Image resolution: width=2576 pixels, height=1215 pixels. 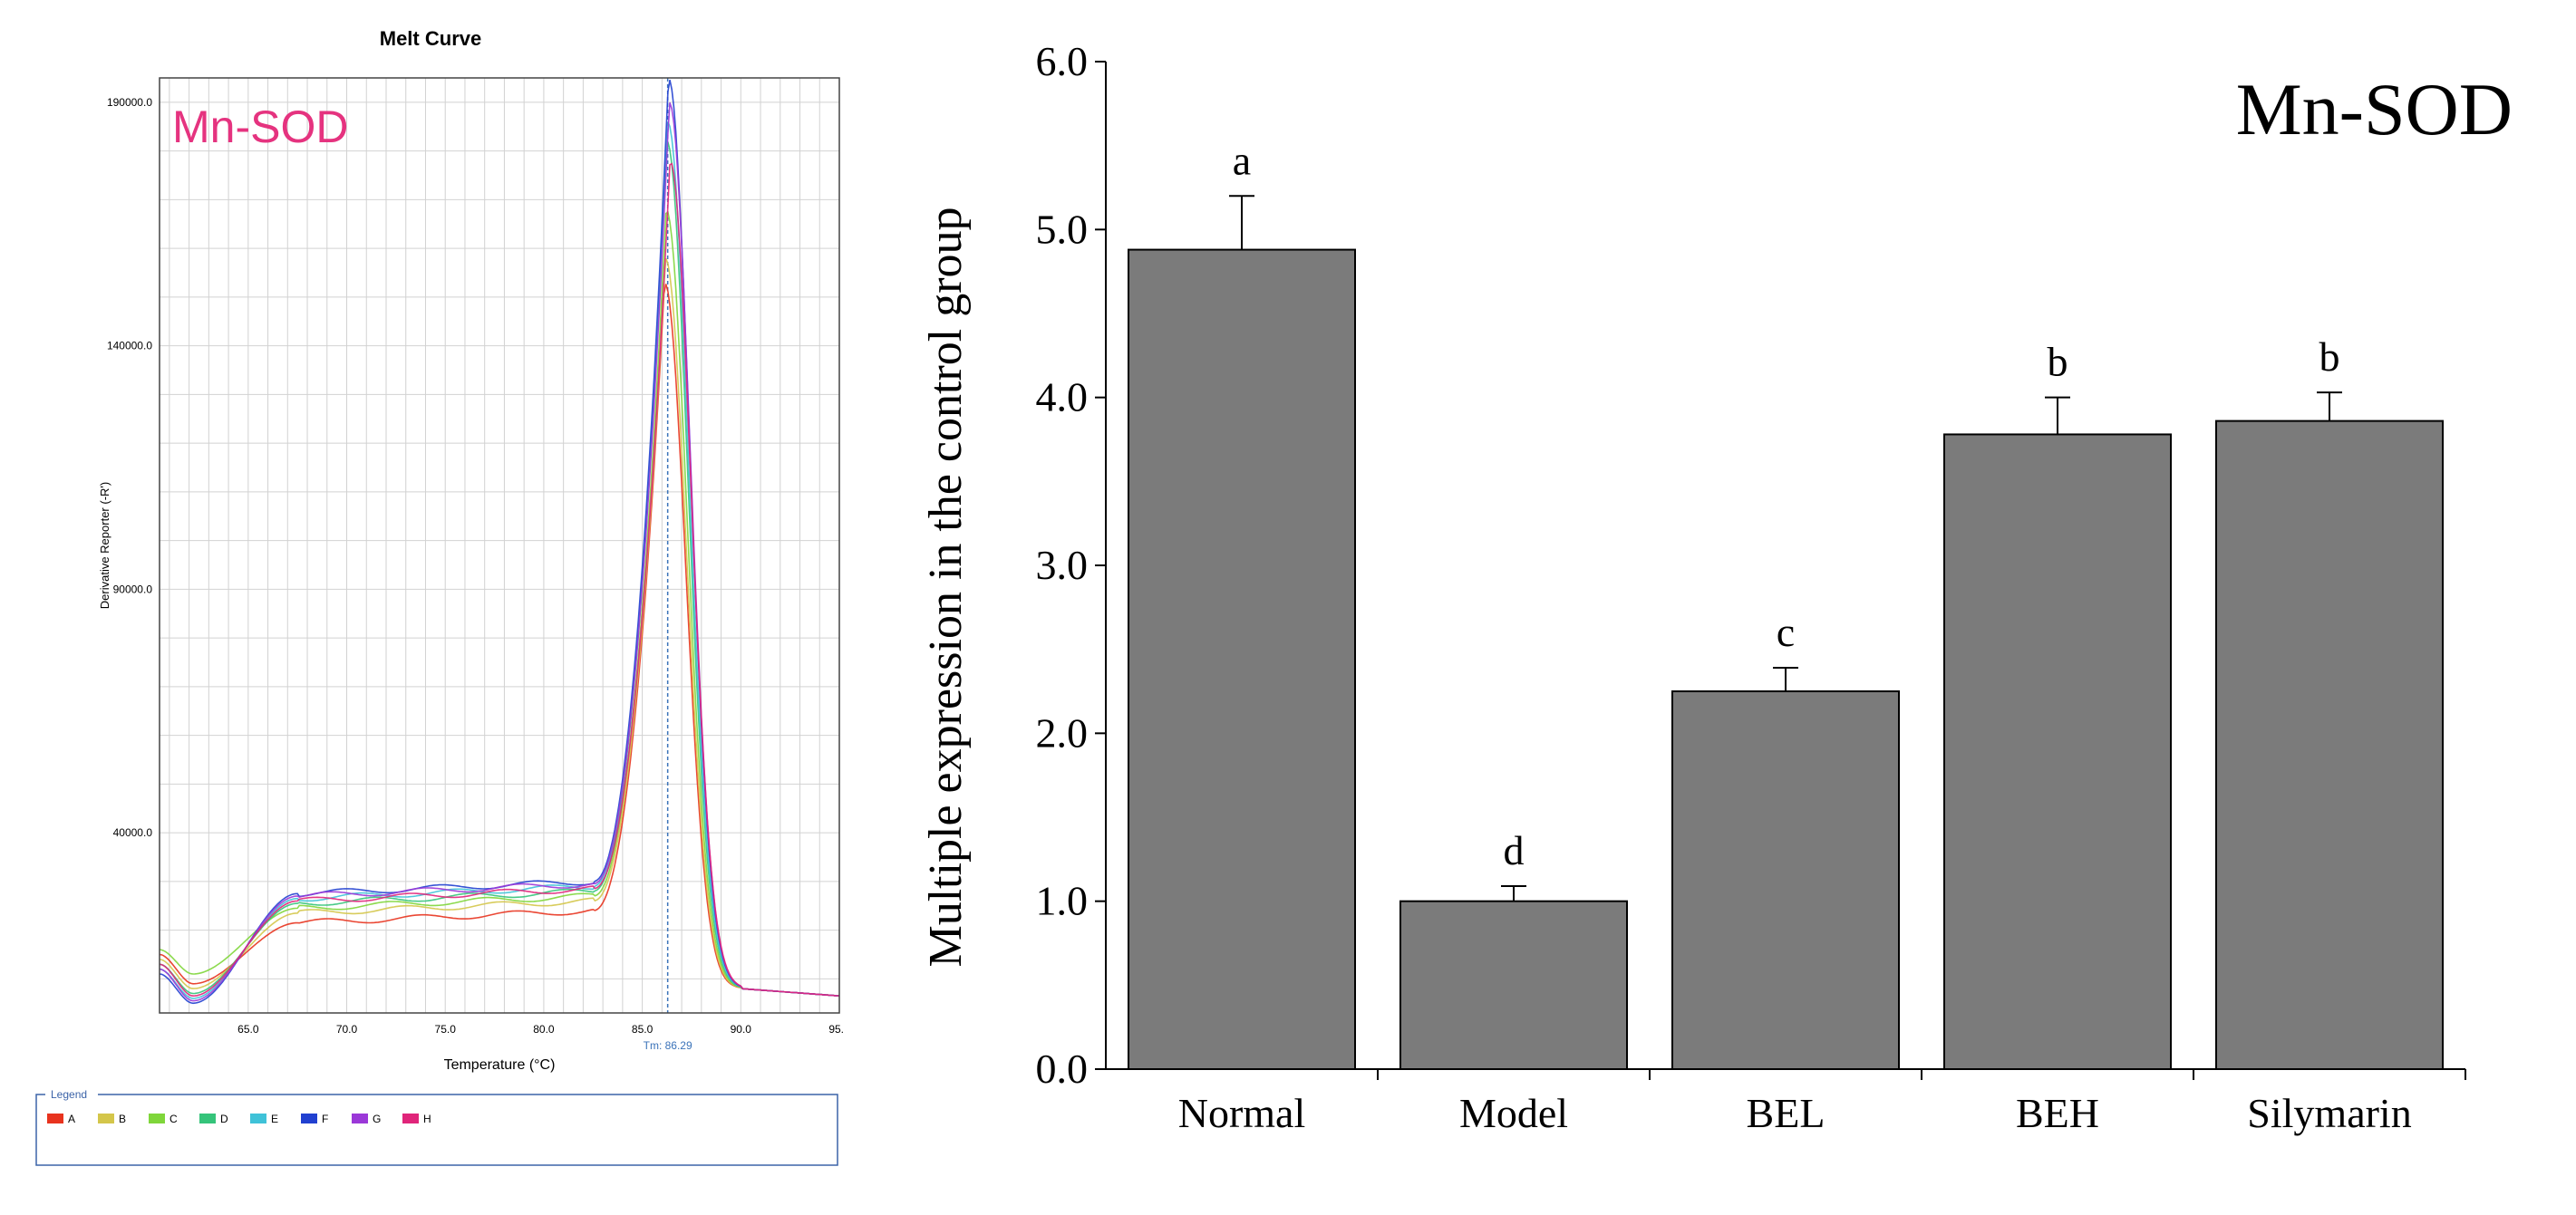 I want to click on bar-normal, so click(x=1242, y=659).